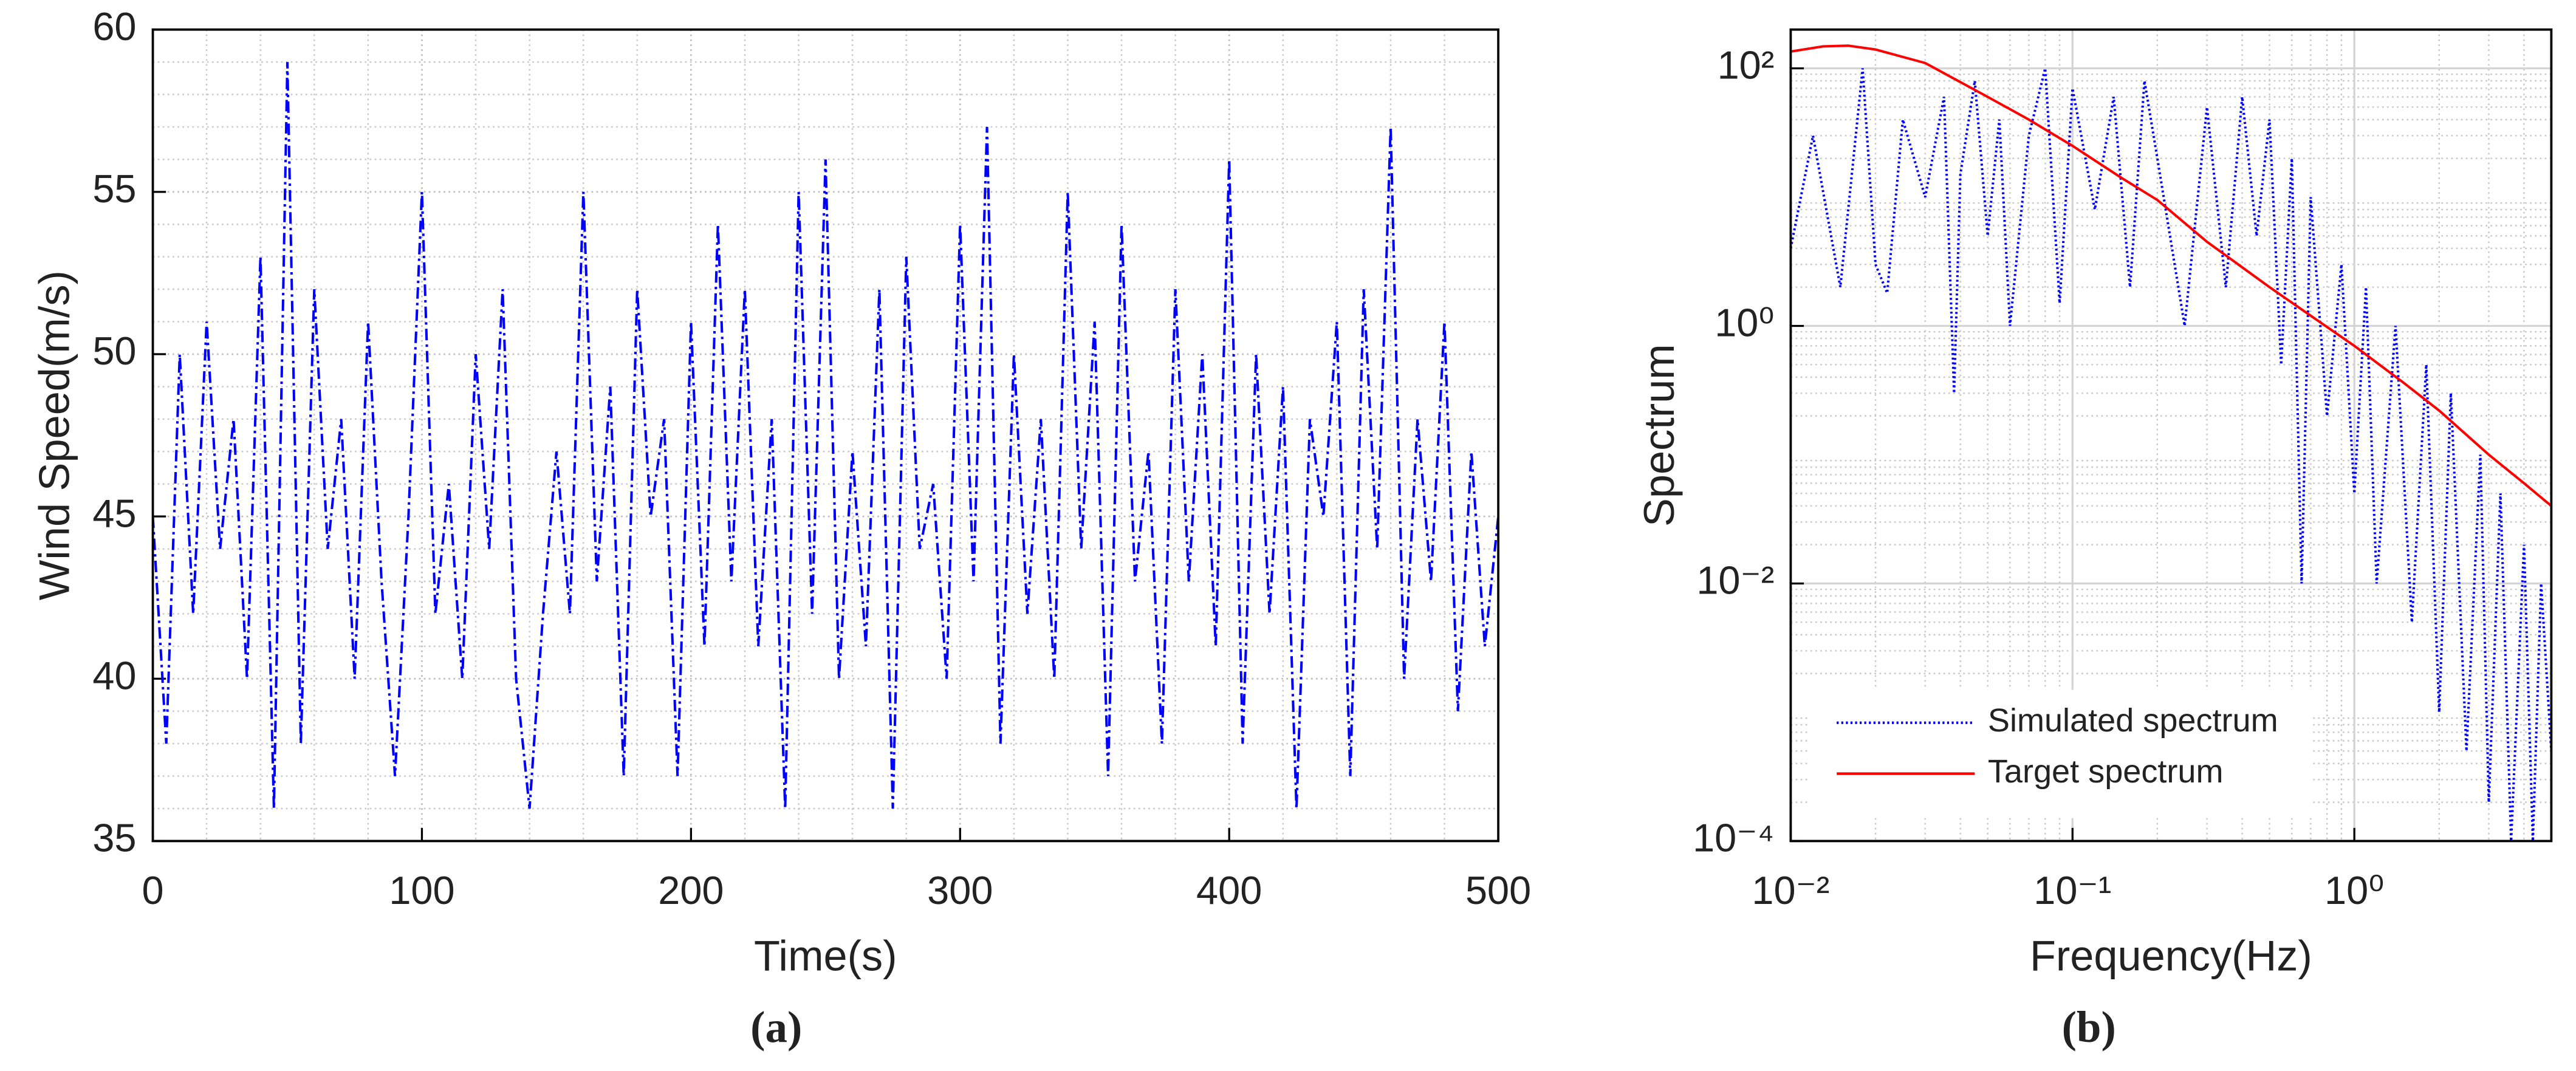 This screenshot has height=1071, width=2576. I want to click on y-tick-label: 10⁻², so click(1735, 580).